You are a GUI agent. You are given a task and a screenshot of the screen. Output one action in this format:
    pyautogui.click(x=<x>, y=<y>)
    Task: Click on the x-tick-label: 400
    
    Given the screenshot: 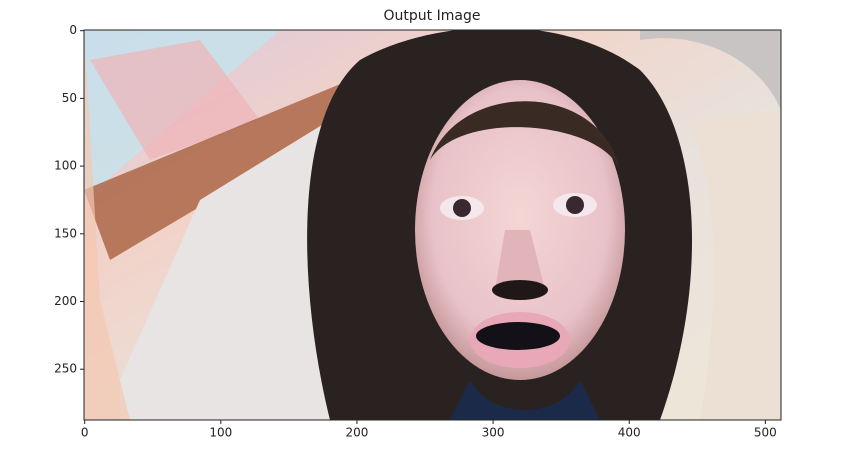 What is the action you would take?
    pyautogui.click(x=629, y=433)
    